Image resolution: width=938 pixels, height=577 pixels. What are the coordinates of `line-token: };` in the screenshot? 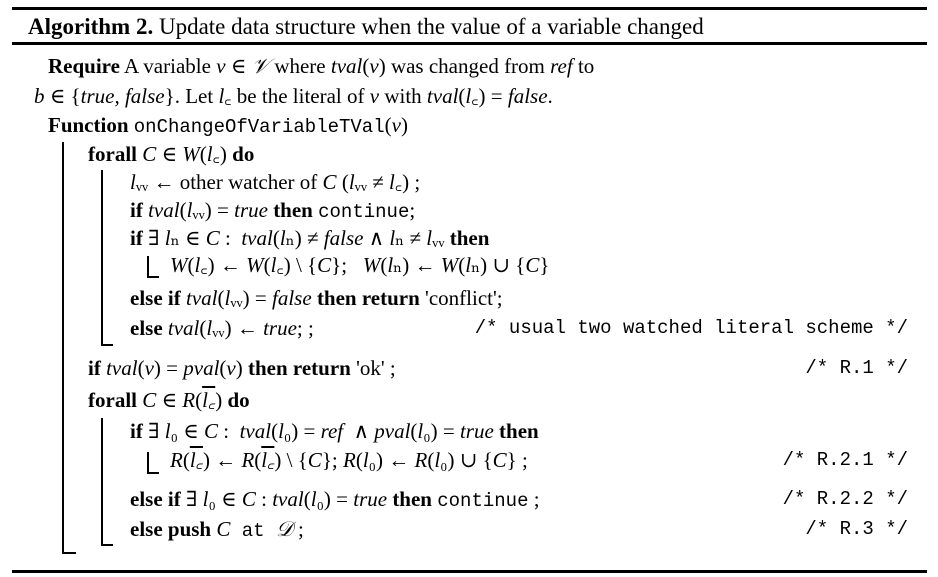 It's located at (347, 265).